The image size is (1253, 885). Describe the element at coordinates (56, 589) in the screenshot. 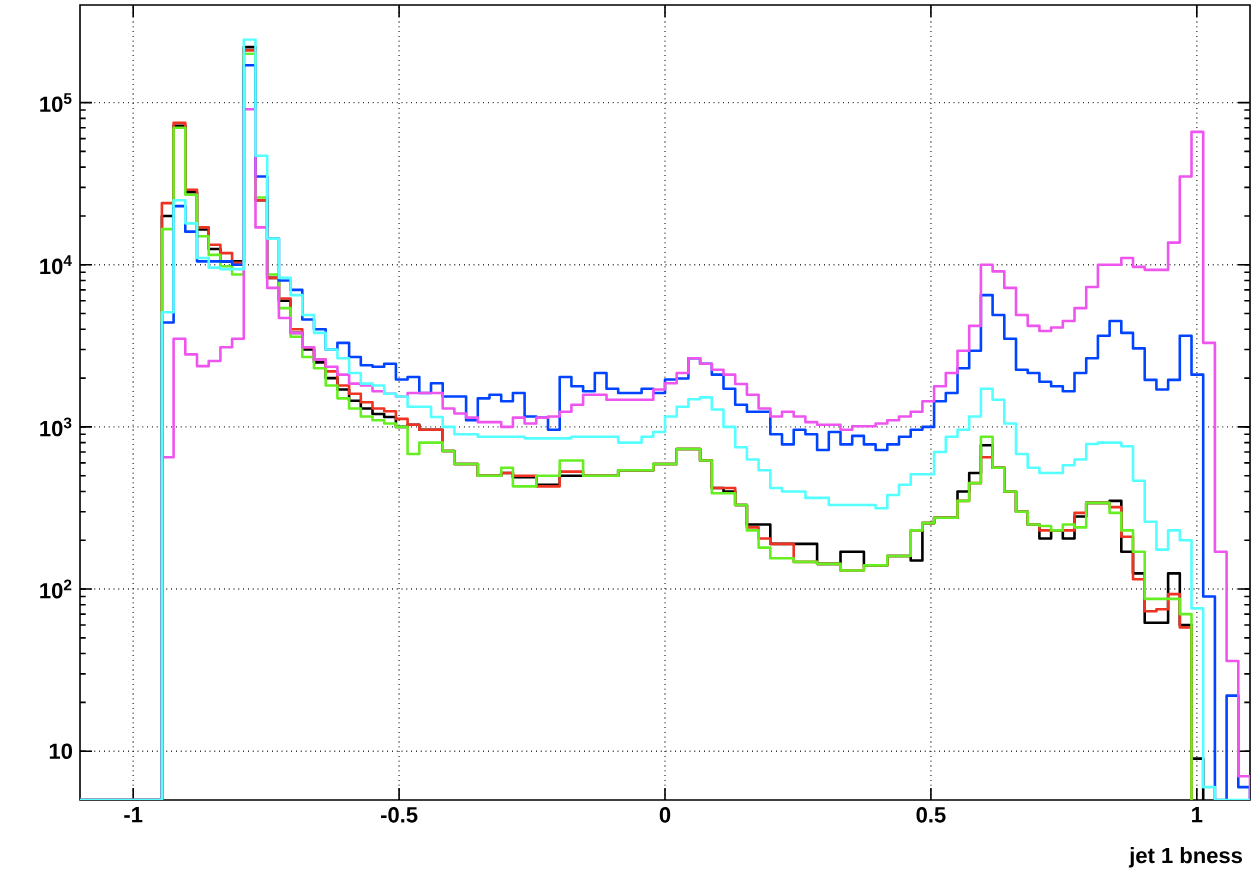

I see `y-tick-label: 10$^{2}$` at that location.